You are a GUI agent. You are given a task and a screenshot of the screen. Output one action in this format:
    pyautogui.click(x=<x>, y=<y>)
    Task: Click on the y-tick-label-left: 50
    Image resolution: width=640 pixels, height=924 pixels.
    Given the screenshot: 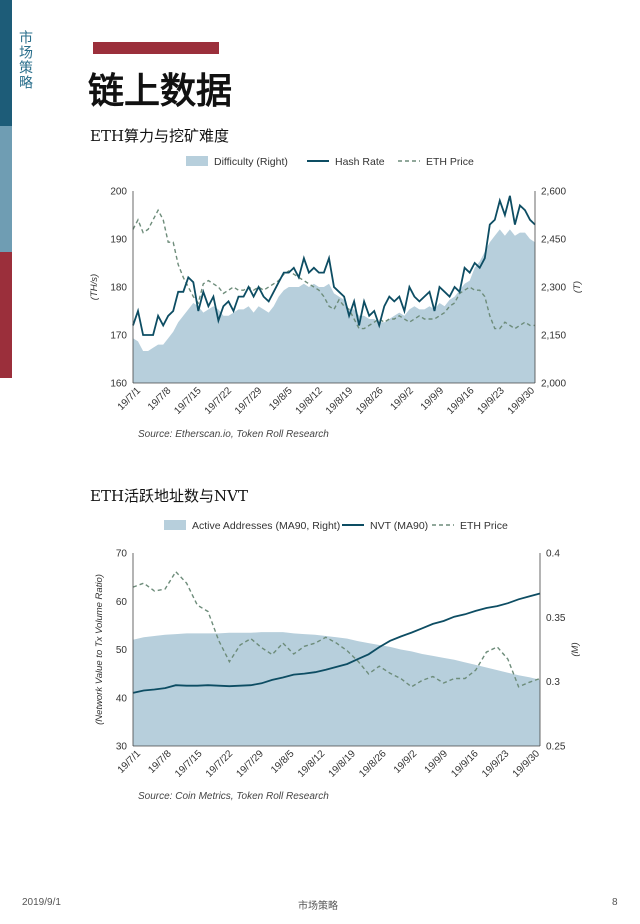 What is the action you would take?
    pyautogui.click(x=122, y=650)
    